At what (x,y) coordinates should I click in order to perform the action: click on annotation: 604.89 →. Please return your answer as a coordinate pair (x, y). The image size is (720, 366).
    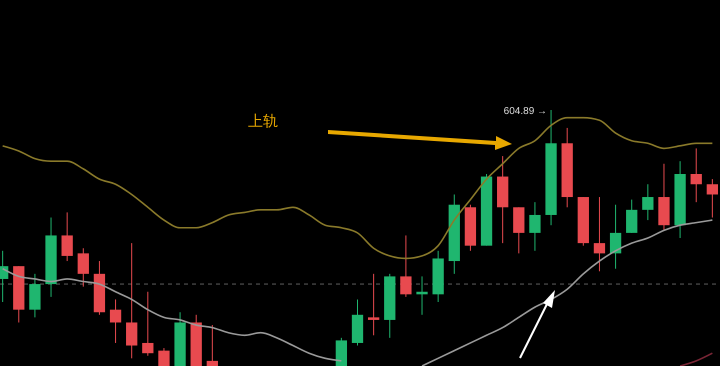
    Looking at the image, I should click on (526, 111).